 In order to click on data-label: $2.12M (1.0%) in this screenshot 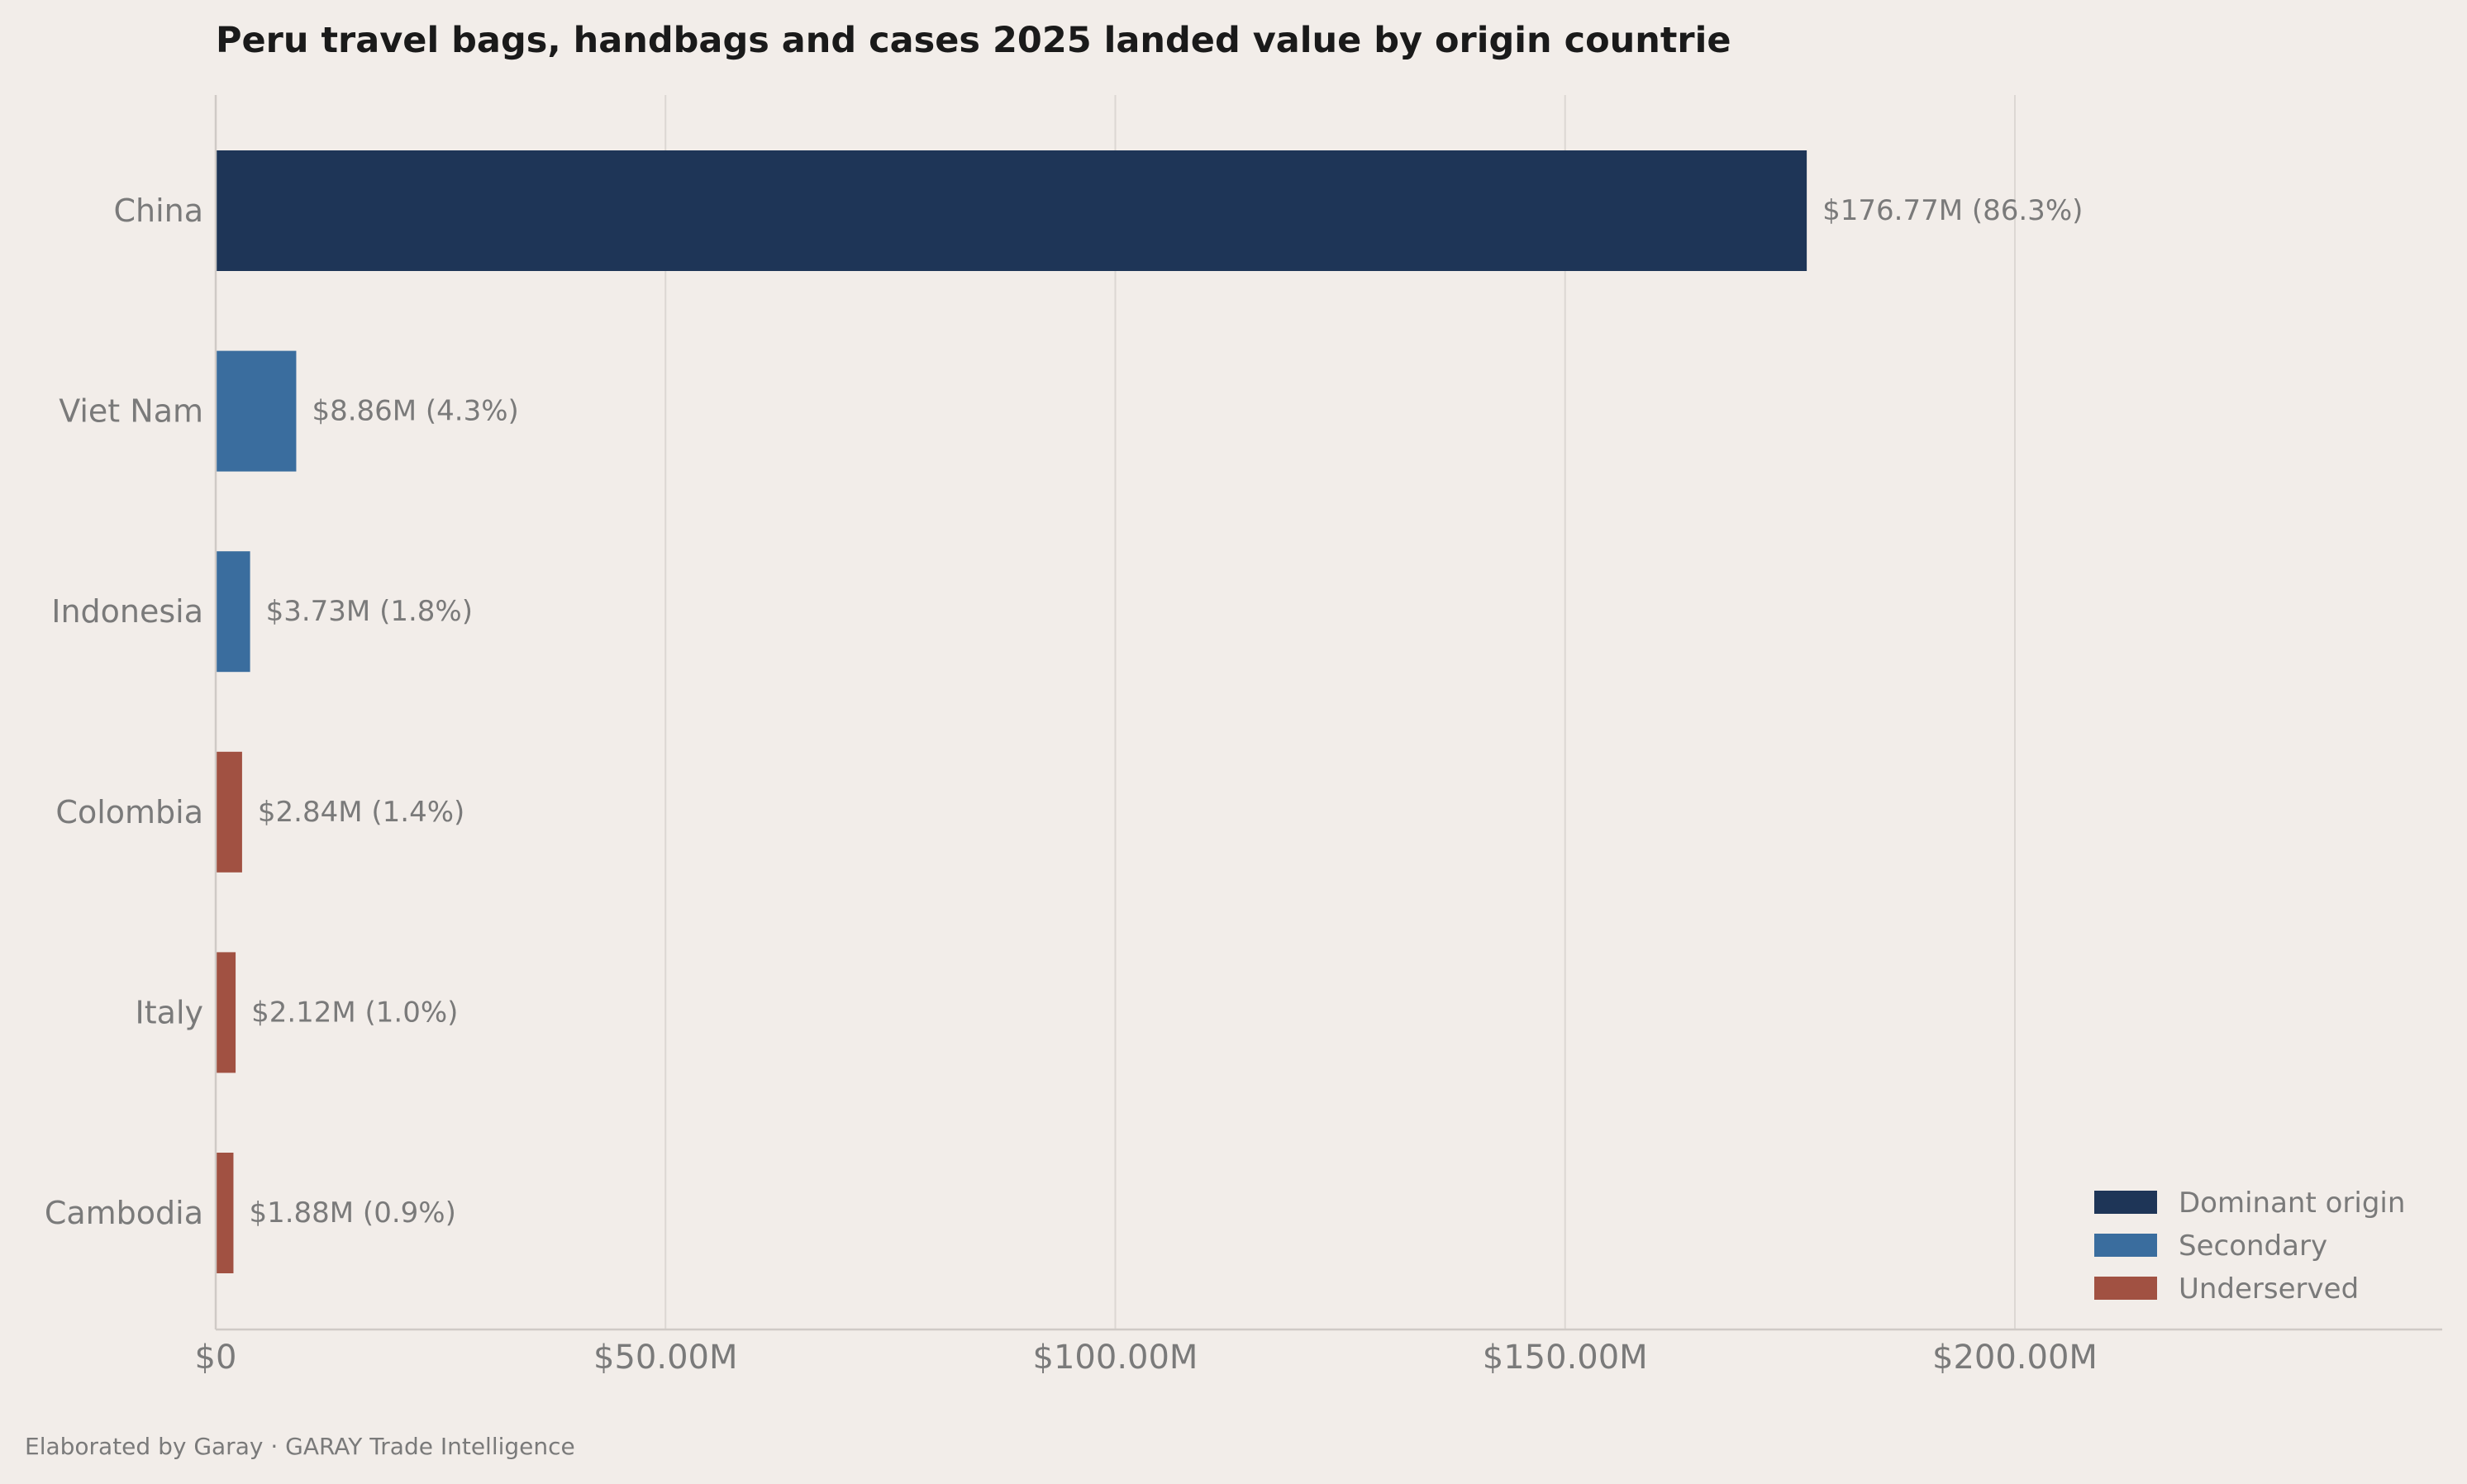, I will do `click(354, 1012)`.